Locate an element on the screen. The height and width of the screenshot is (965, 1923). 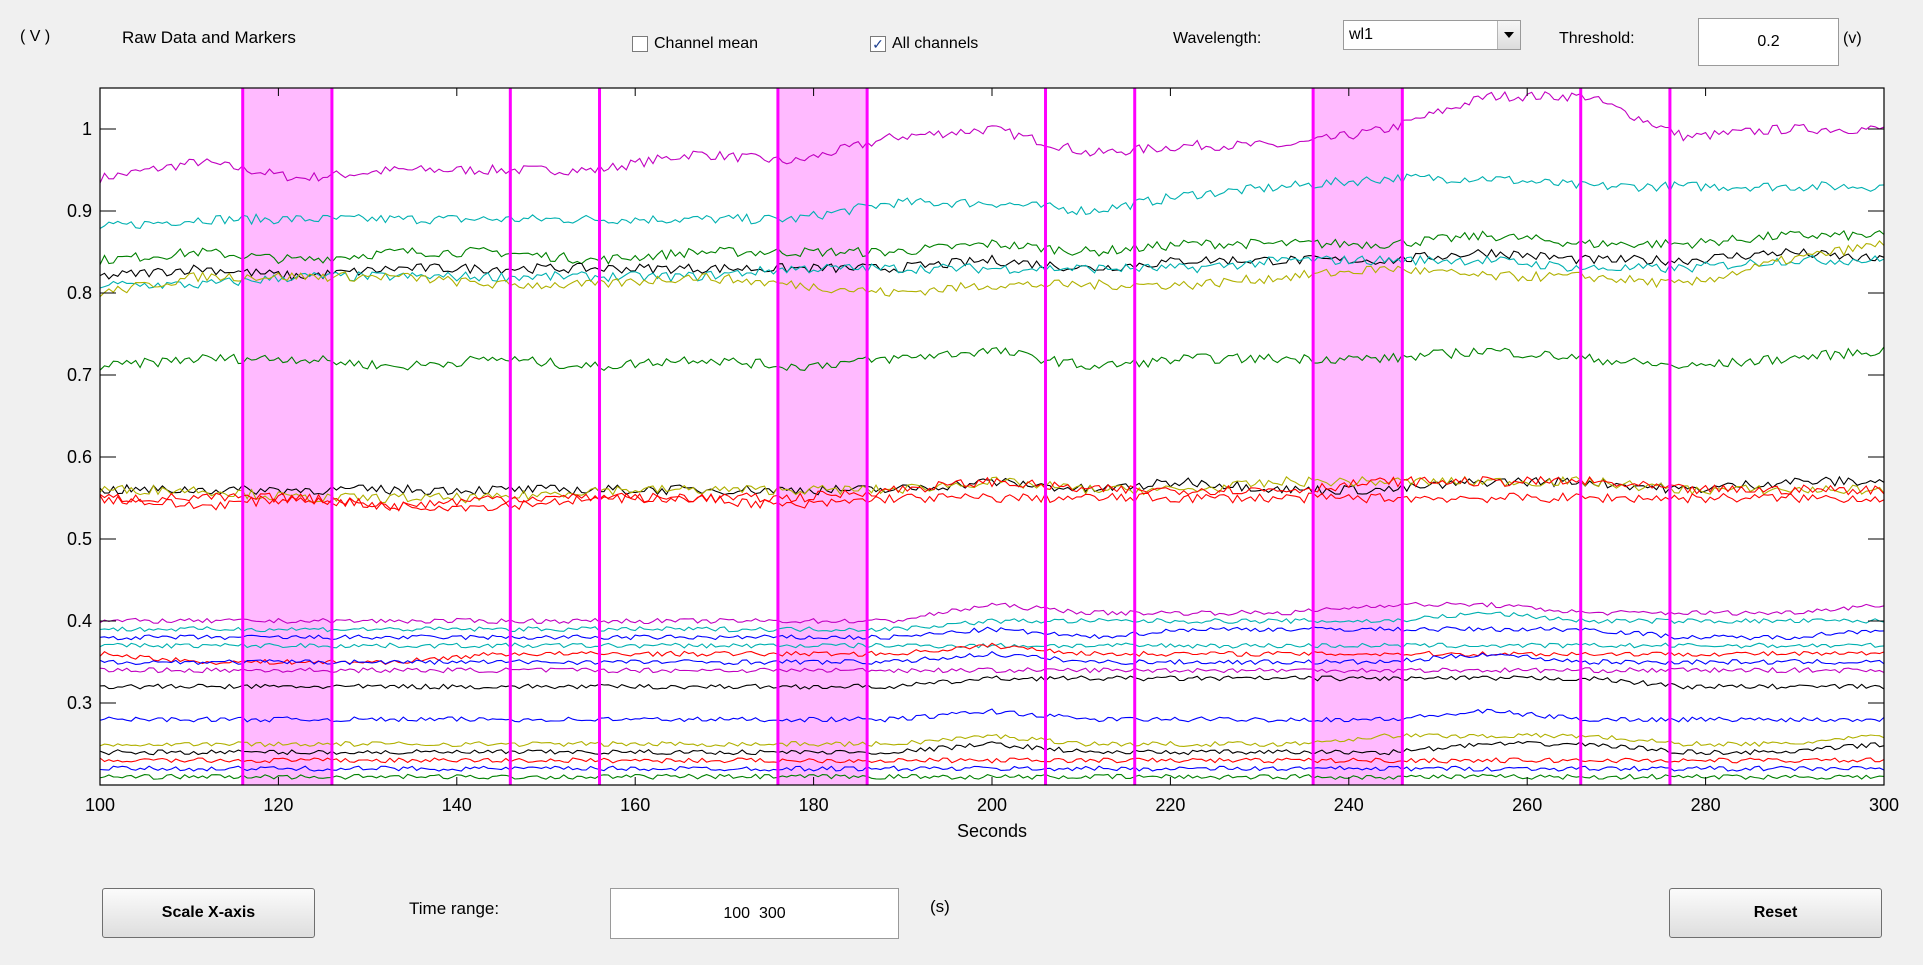
x-tick-label: 140 is located at coordinates (457, 805).